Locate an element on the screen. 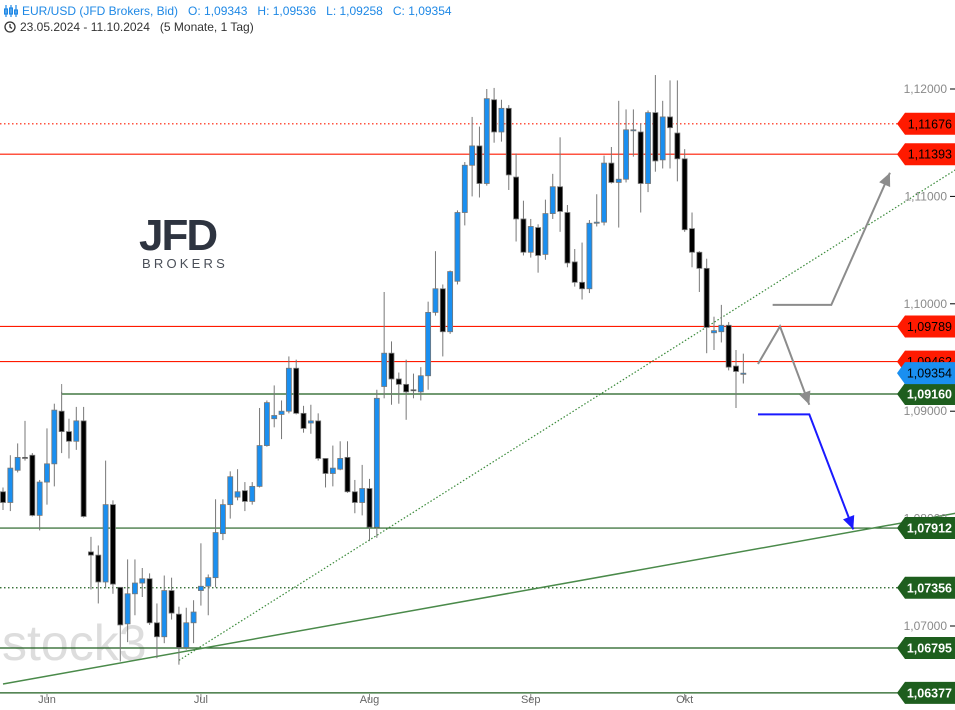 The height and width of the screenshot is (710, 955). low-value: L: 1,09258 is located at coordinates (354, 11).